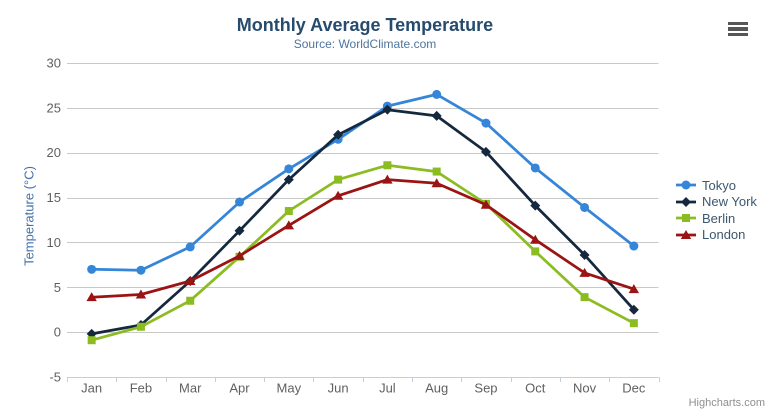 Image resolution: width=769 pixels, height=416 pixels. What do you see at coordinates (726, 403) in the screenshot?
I see `highcharts-credit-link: Highcharts.com` at bounding box center [726, 403].